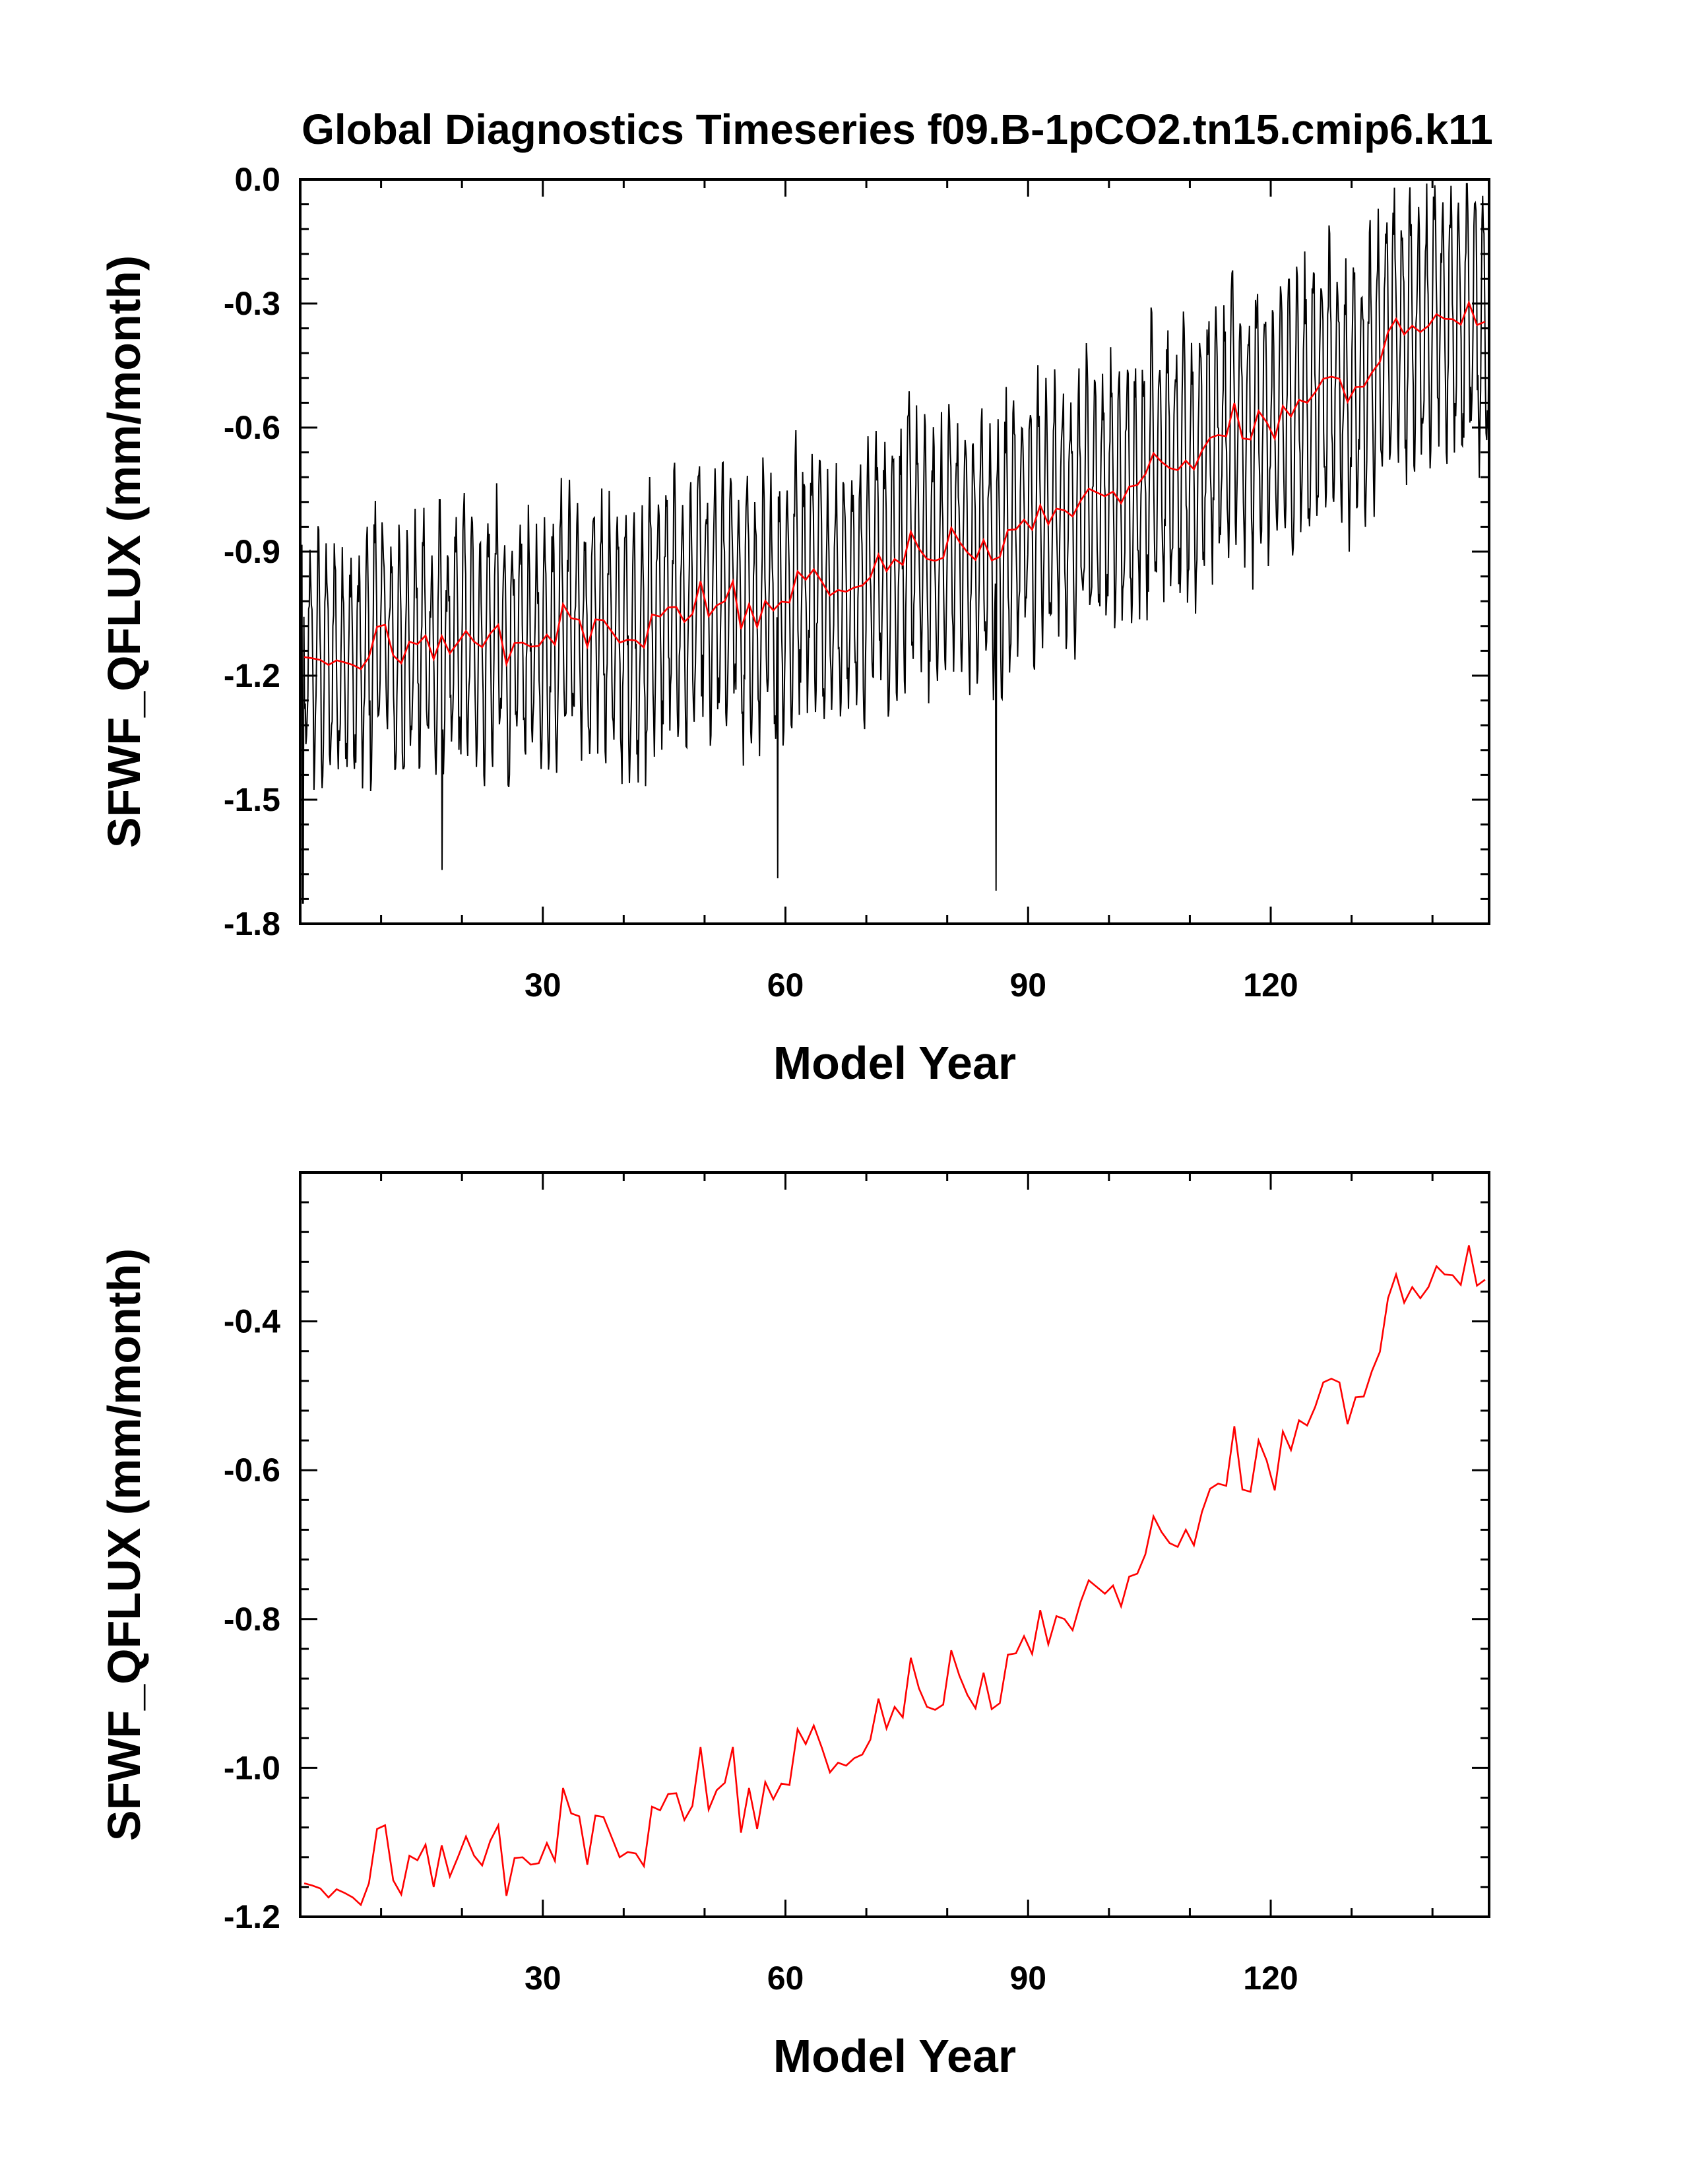 This screenshot has width=1689, height=2184. I want to click on top-y-tick-label: -1.2, so click(252, 675).